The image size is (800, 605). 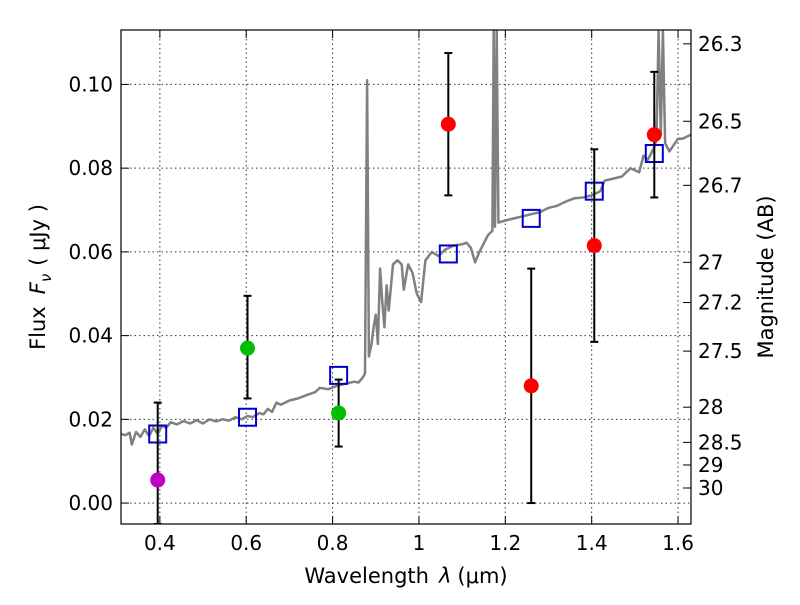 What do you see at coordinates (678, 543) in the screenshot?
I see `x-tick-label: 1.6` at bounding box center [678, 543].